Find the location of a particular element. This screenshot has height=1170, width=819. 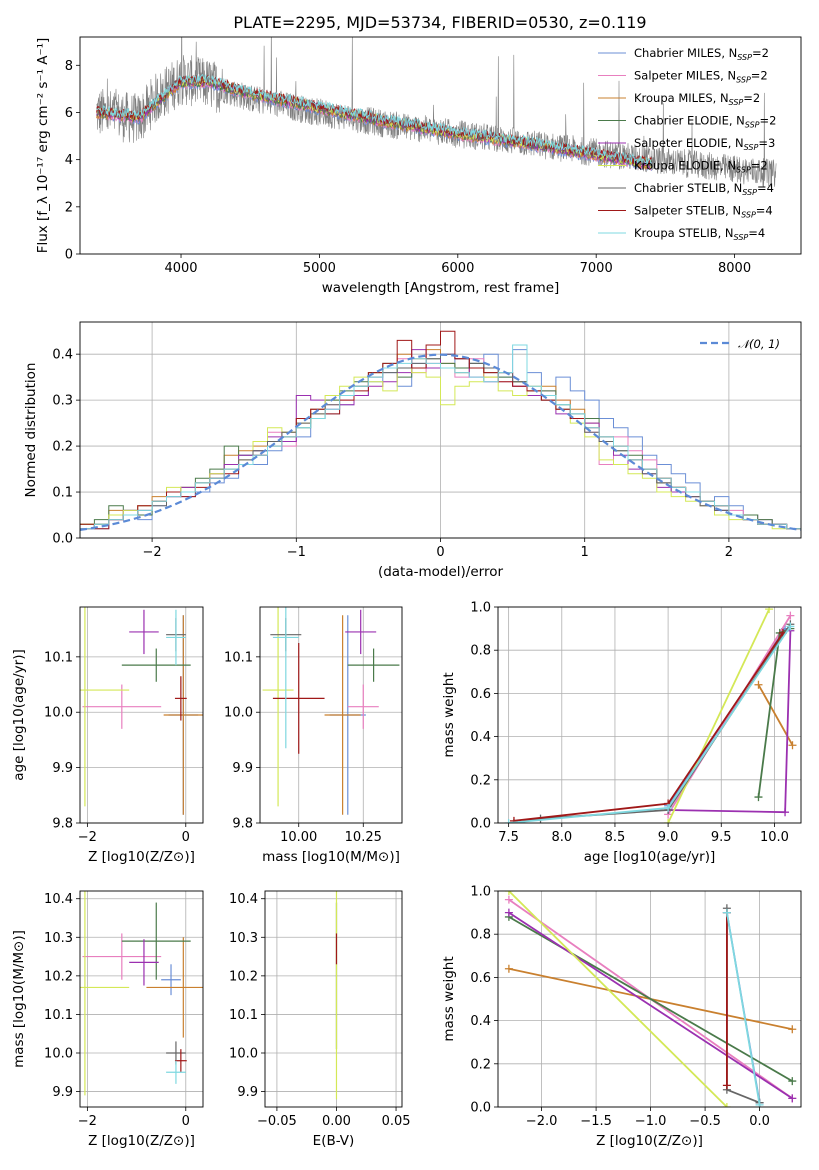

age_vs_Z-ticklabel-x: −2 is located at coordinates (87, 837).